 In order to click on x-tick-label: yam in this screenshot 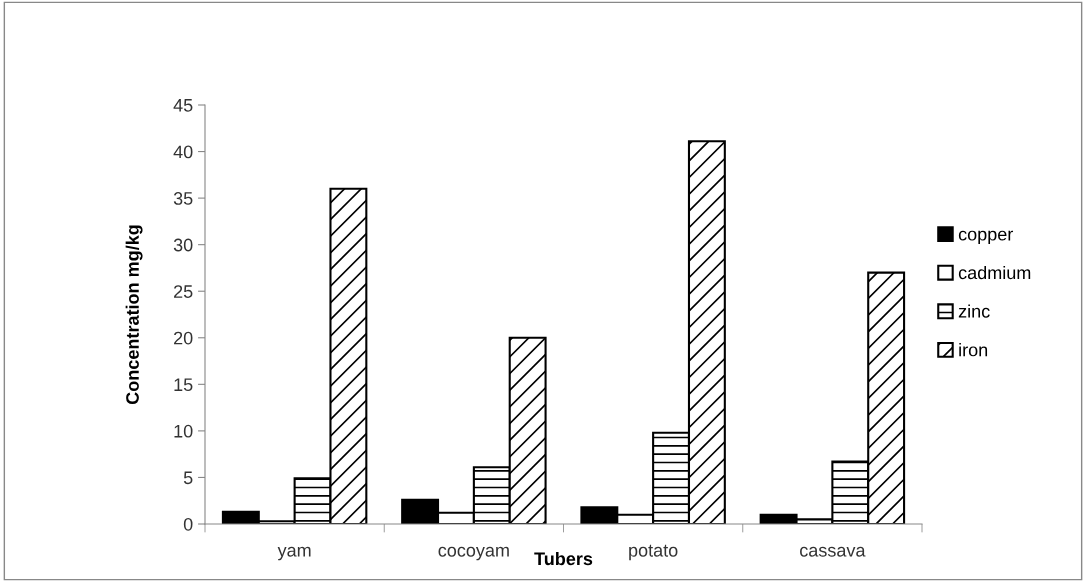, I will do `click(294, 553)`.